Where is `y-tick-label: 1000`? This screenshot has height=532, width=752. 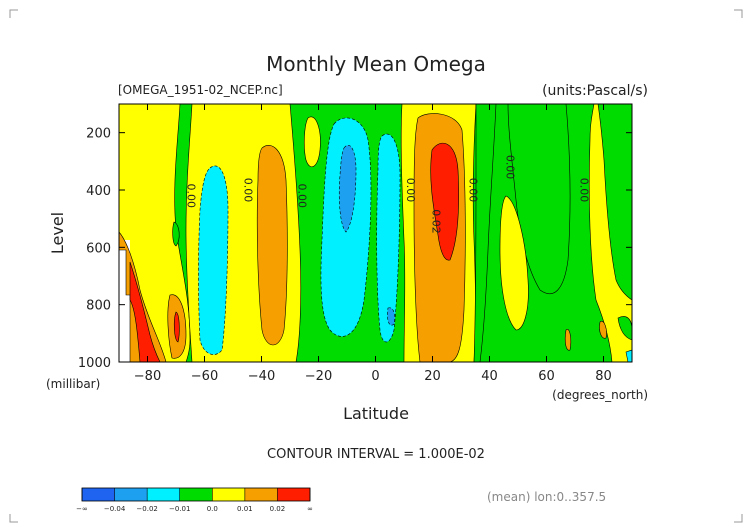 y-tick-label: 1000 is located at coordinates (94, 363).